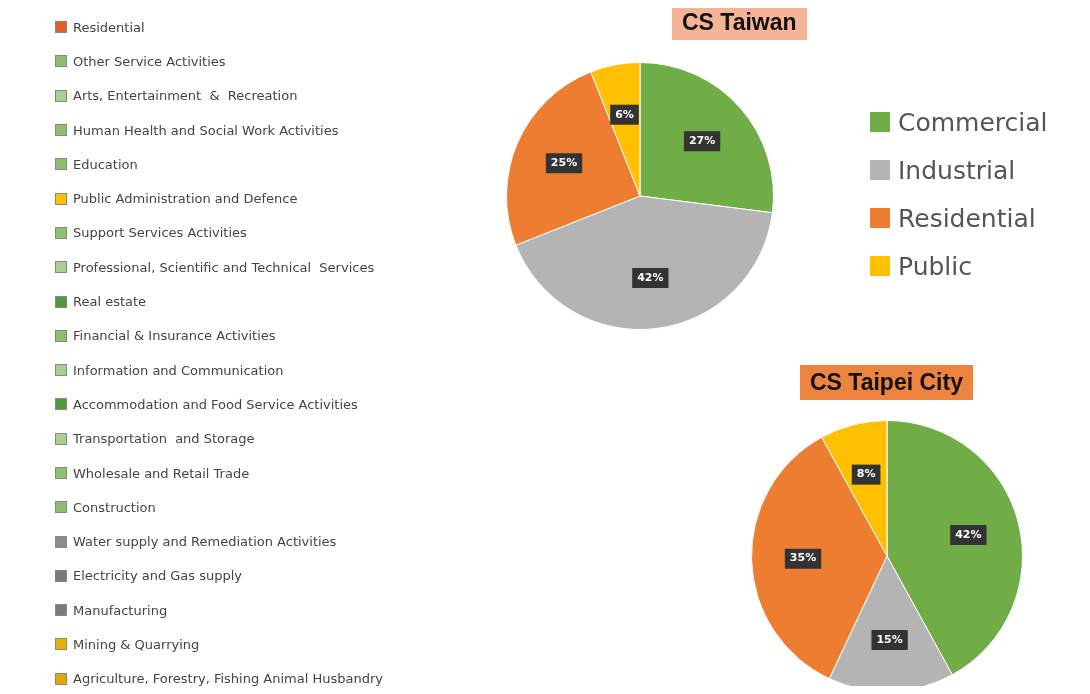 This screenshot has width=1090, height=694. I want to click on text: Residential, so click(109, 27).